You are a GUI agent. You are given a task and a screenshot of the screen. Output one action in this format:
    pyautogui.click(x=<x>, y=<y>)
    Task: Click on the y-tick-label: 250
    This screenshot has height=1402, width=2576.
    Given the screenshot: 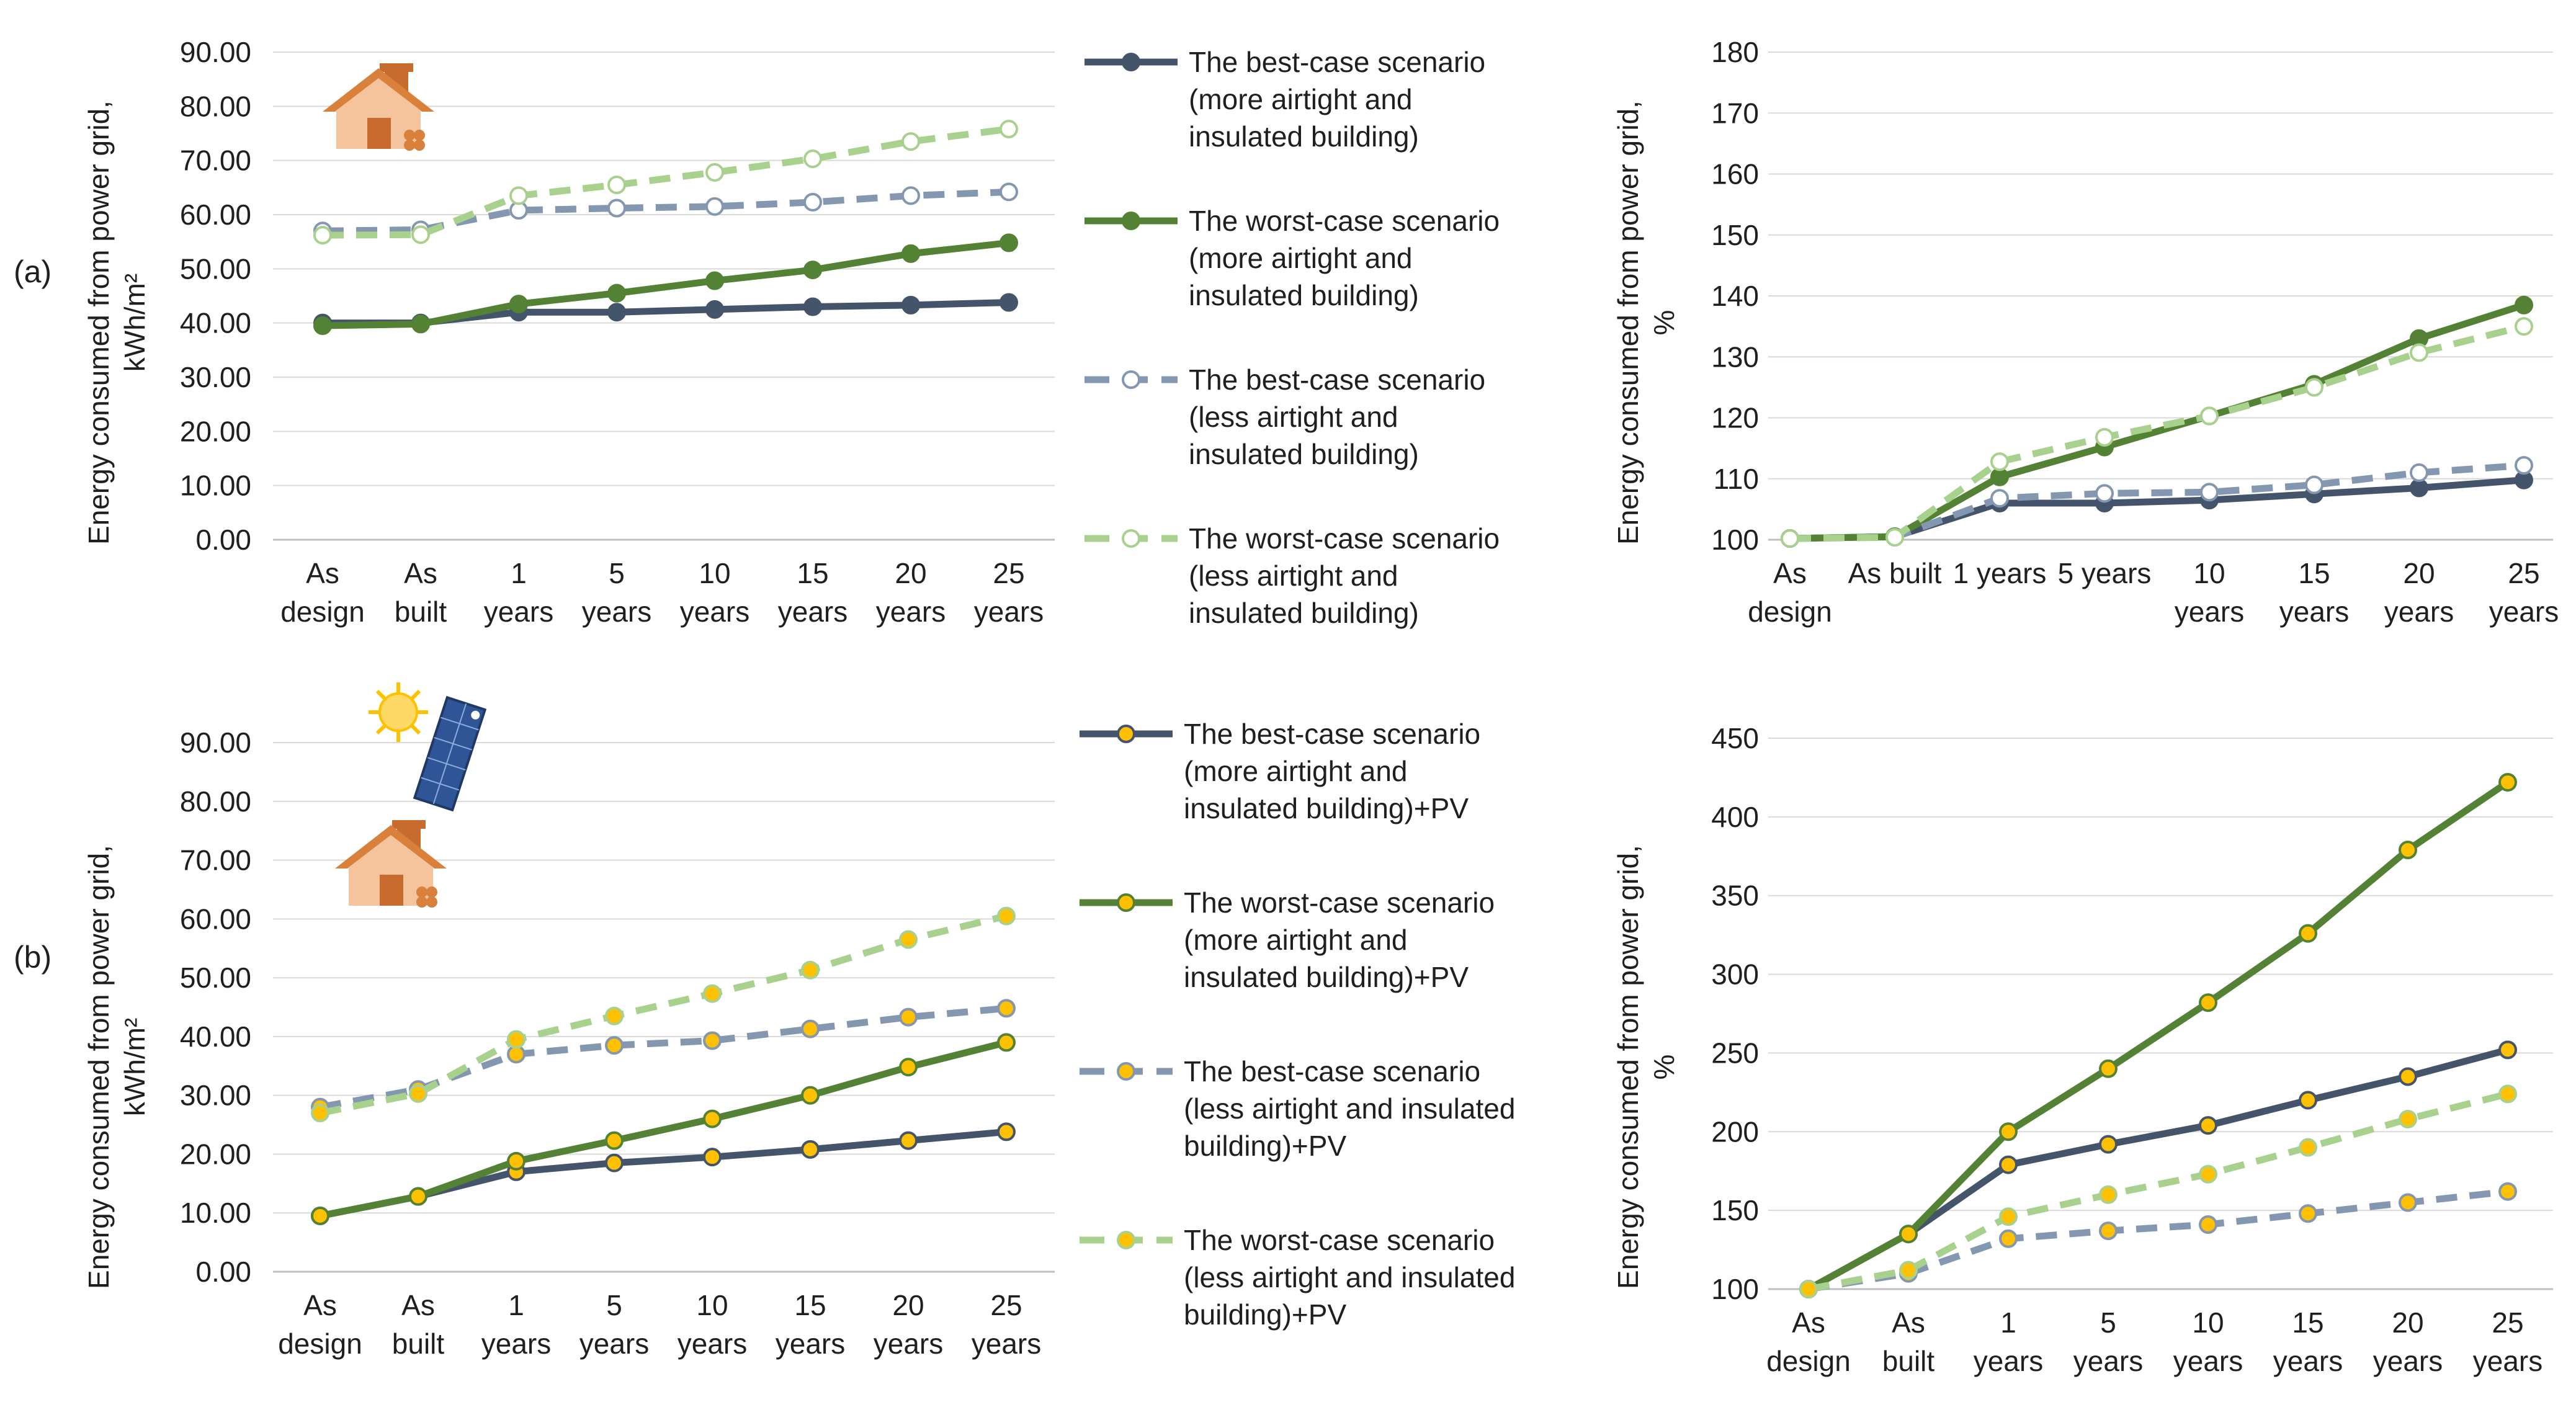 What is the action you would take?
    pyautogui.click(x=1735, y=1053)
    